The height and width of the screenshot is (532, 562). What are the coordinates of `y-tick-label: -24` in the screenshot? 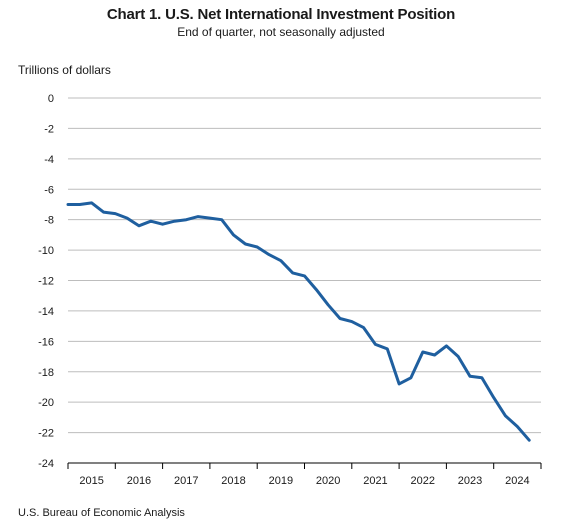 It's located at (46, 464).